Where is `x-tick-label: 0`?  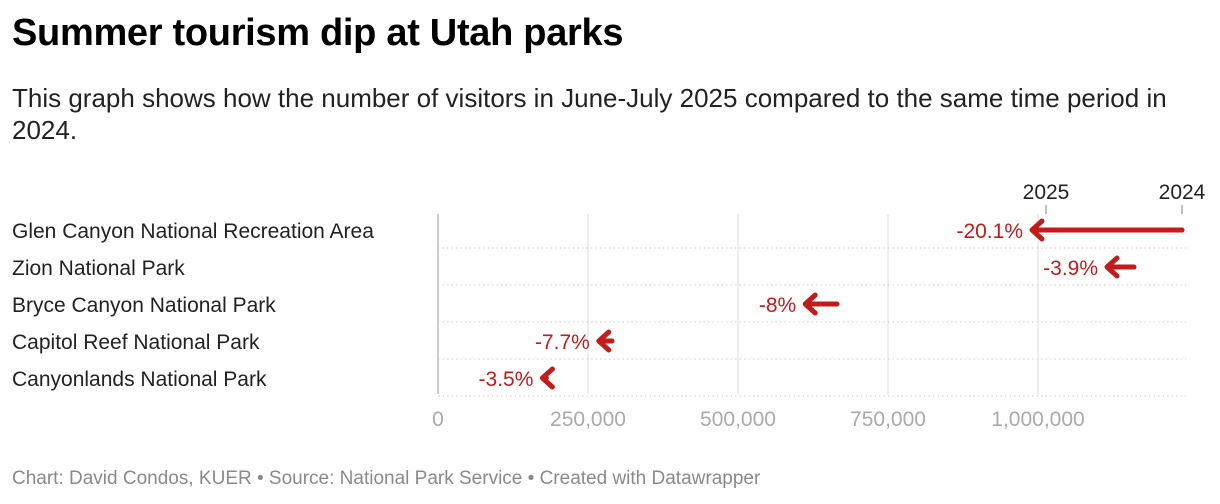
x-tick-label: 0 is located at coordinates (438, 419).